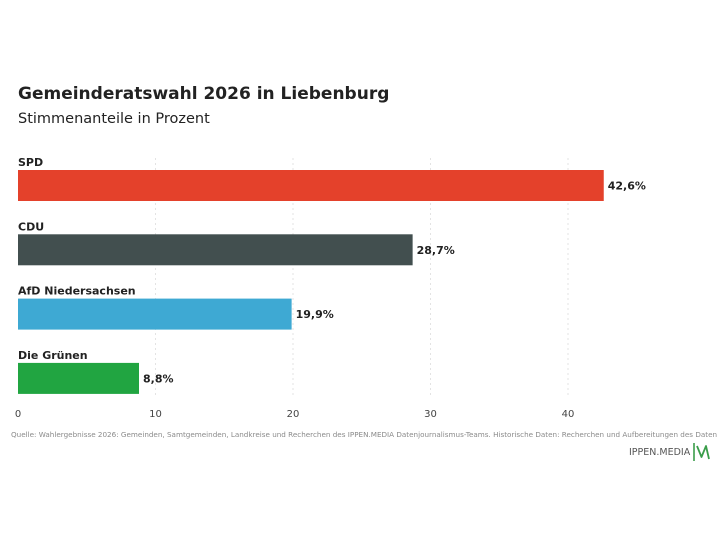 The height and width of the screenshot is (546, 728). I want to click on logo-m-icon, so click(702, 452).